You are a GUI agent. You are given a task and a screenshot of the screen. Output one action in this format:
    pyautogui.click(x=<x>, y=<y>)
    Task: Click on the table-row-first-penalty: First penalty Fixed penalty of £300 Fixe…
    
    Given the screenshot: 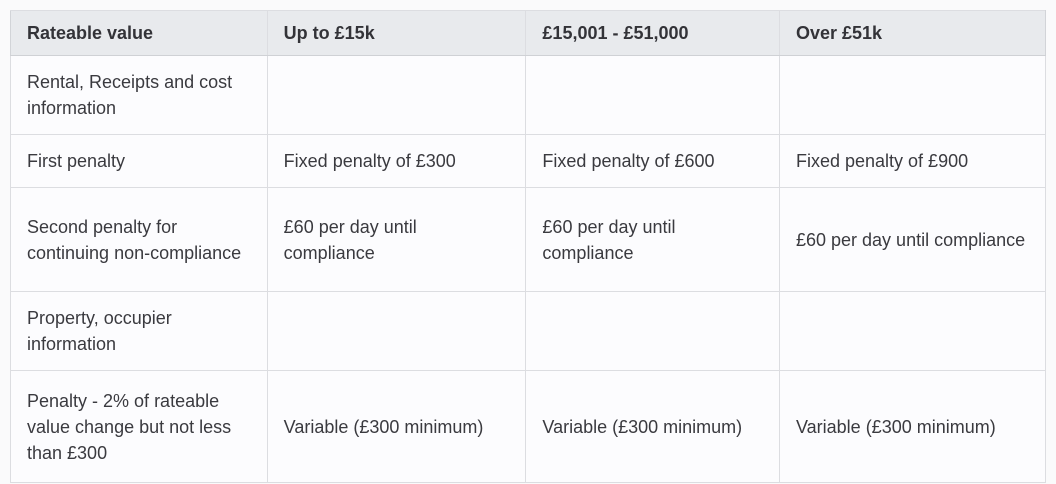 What is the action you would take?
    pyautogui.click(x=528, y=161)
    